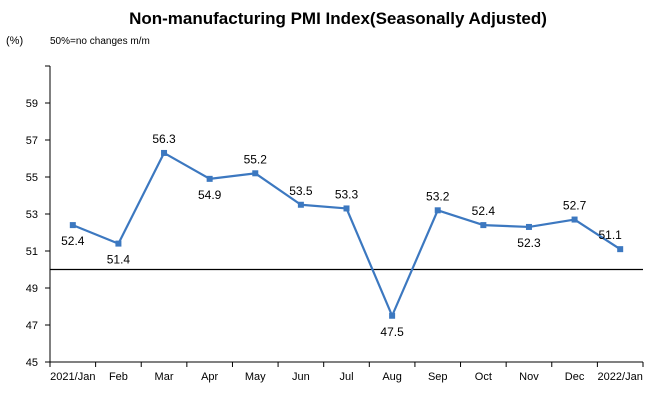 The image size is (661, 420). What do you see at coordinates (210, 195) in the screenshot?
I see `data-label: 54.9` at bounding box center [210, 195].